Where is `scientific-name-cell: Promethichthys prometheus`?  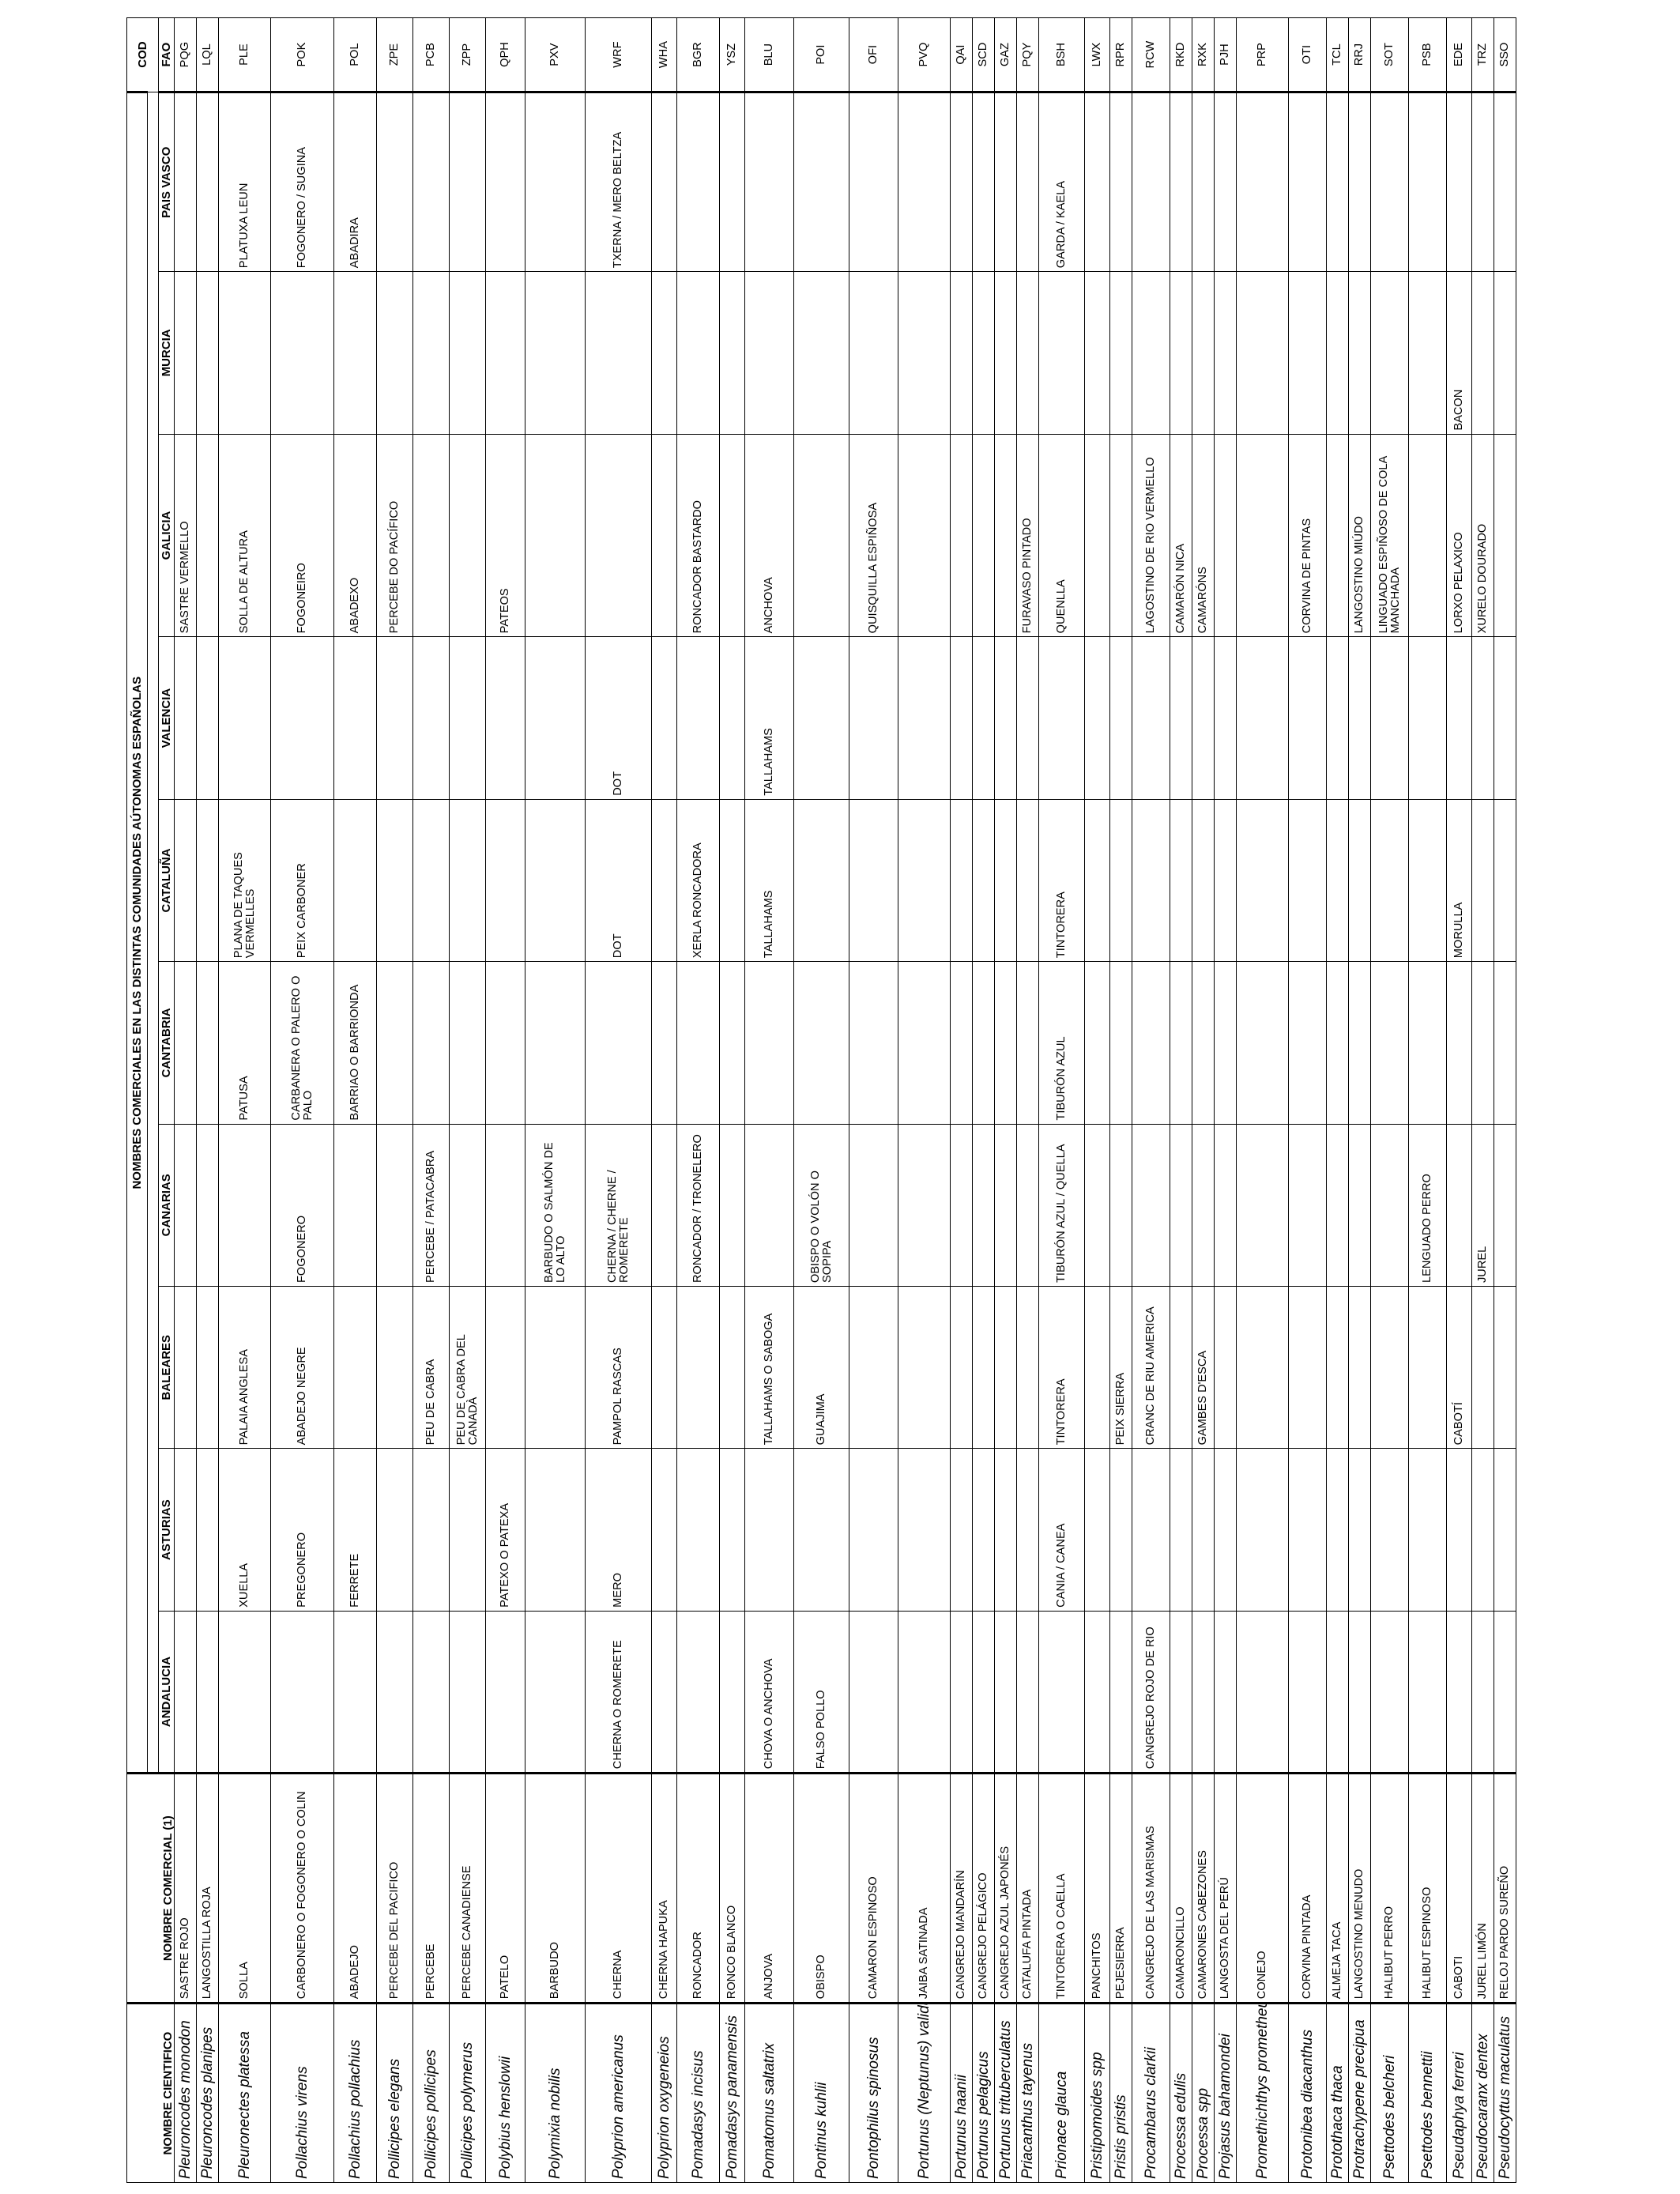 scientific-name-cell: Promethichthys prometheus is located at coordinates (1262, 2093).